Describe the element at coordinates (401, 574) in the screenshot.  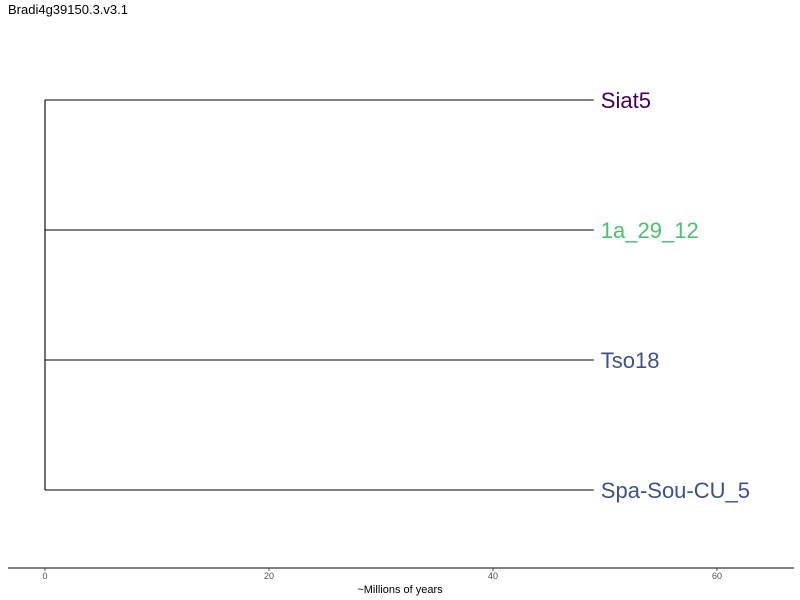
I see `x-axis: 0 20 40 60` at that location.